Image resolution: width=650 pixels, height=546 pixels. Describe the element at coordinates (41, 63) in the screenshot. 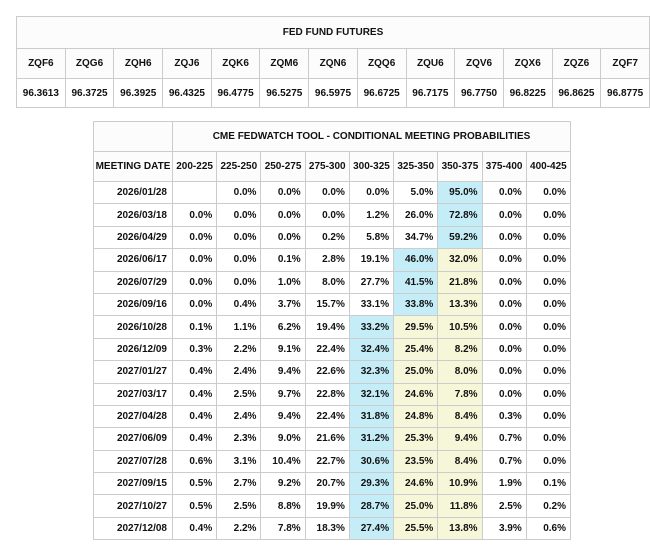

I see `futures-contract-header: ZQF6` at that location.